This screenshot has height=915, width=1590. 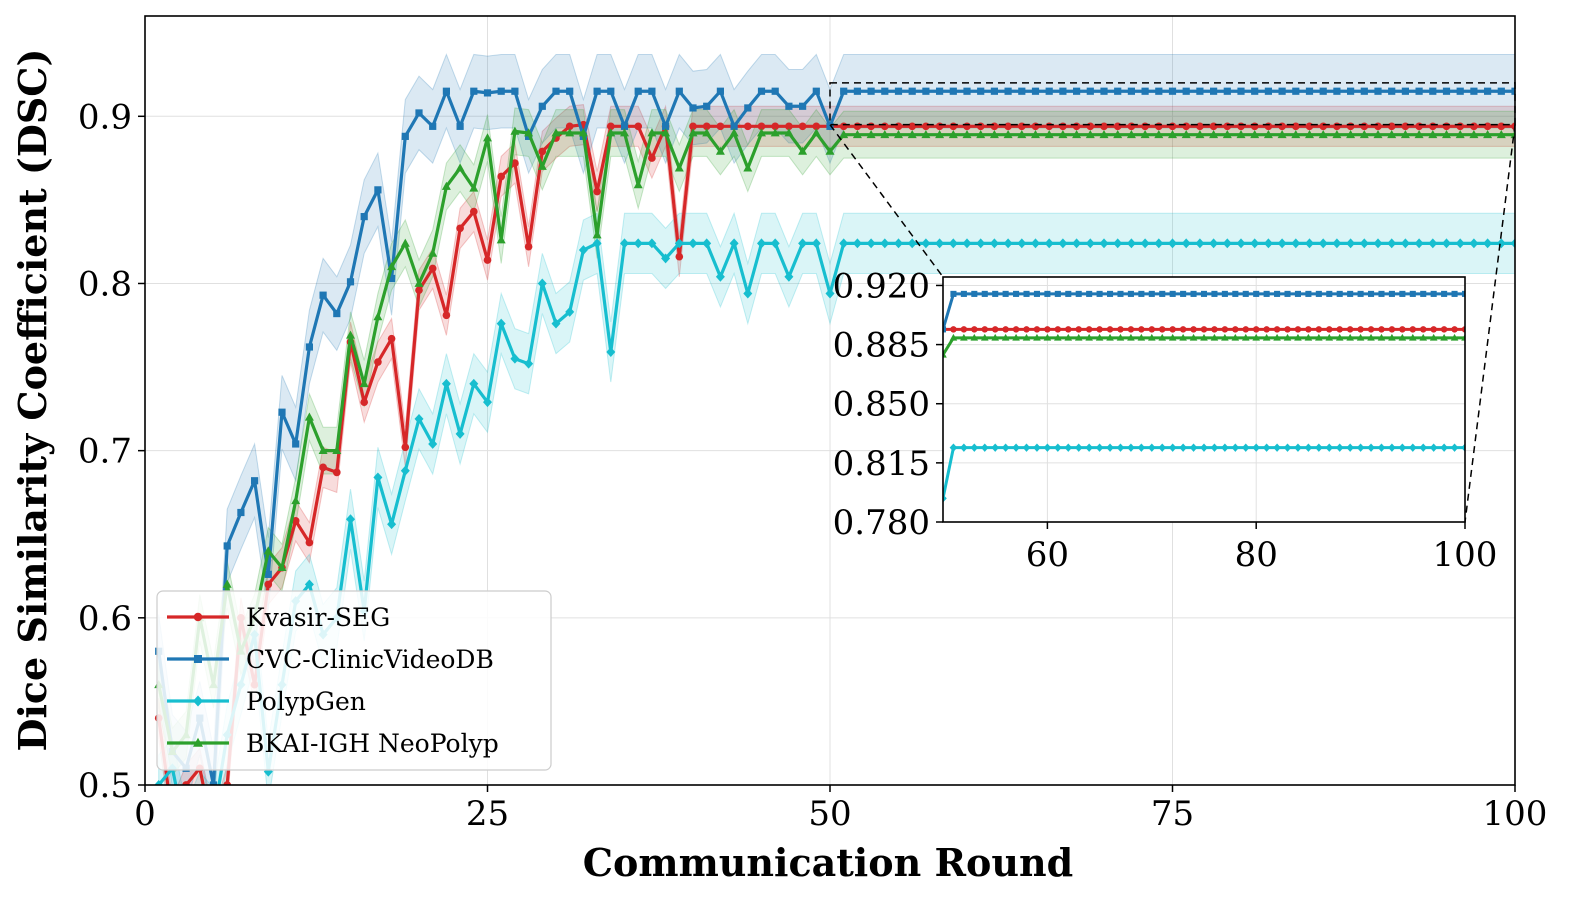 What do you see at coordinates (1204, 396) in the screenshot?
I see `inset-series-layer` at bounding box center [1204, 396].